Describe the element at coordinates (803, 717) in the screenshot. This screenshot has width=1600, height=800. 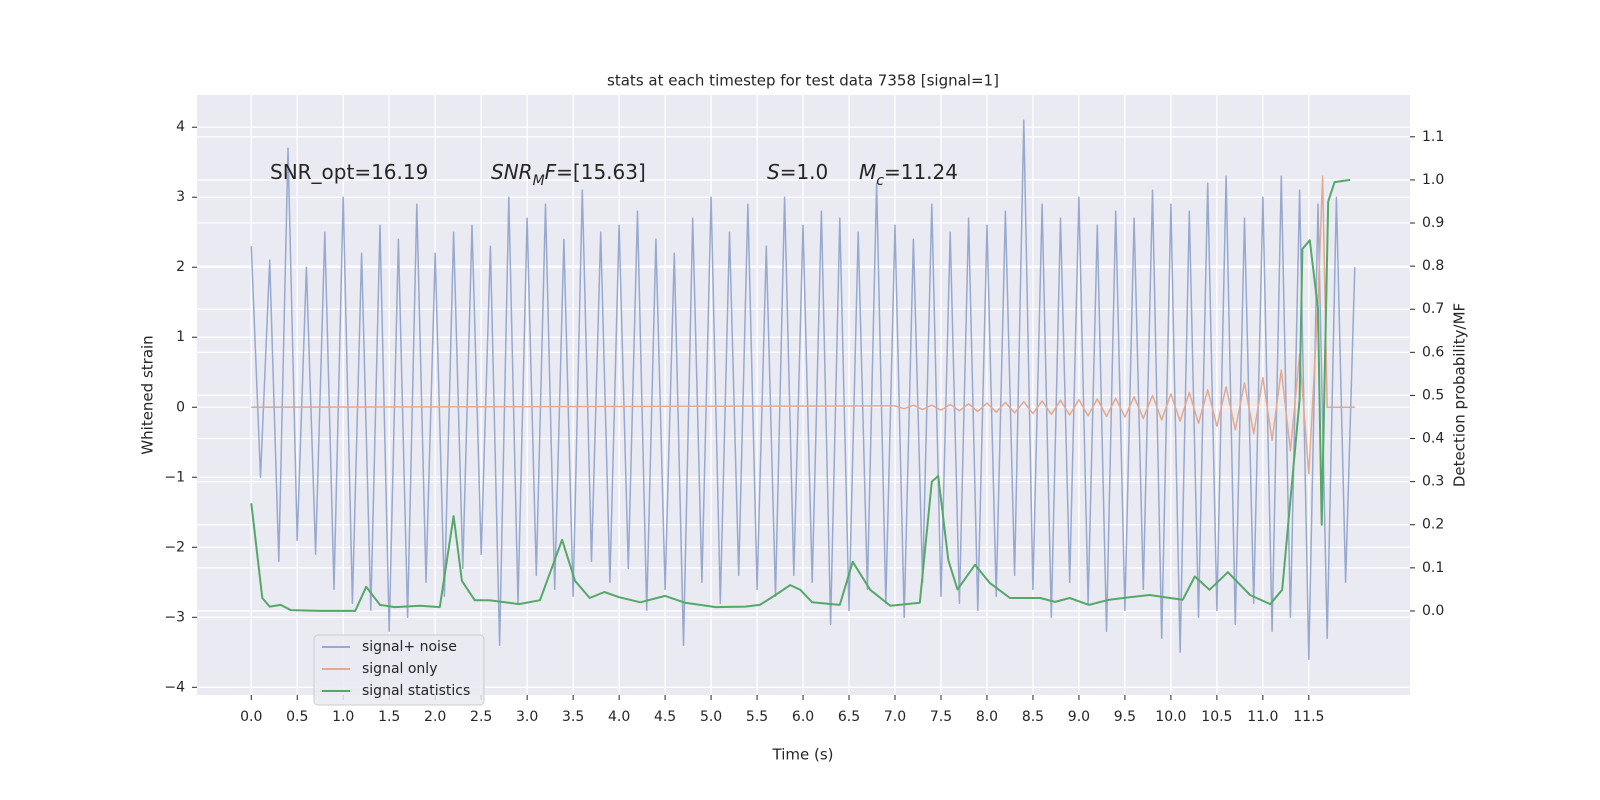
I see `x-tick-label: 6.0` at that location.